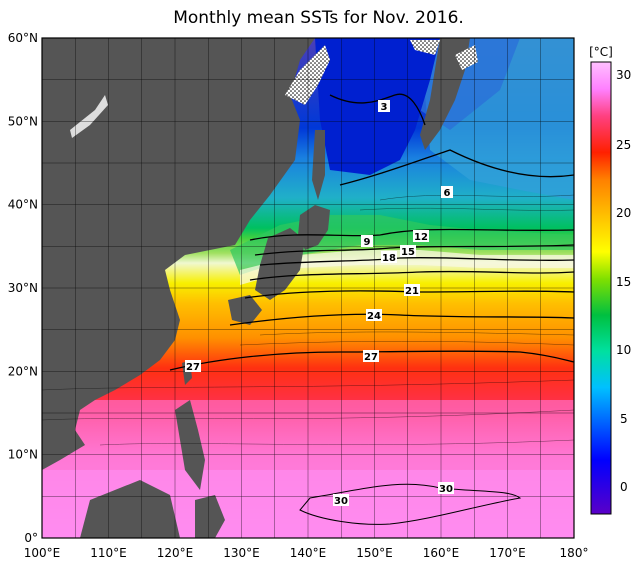 The image size is (637, 564). Describe the element at coordinates (384, 107) in the screenshot. I see `contour-label-3: 3` at that location.